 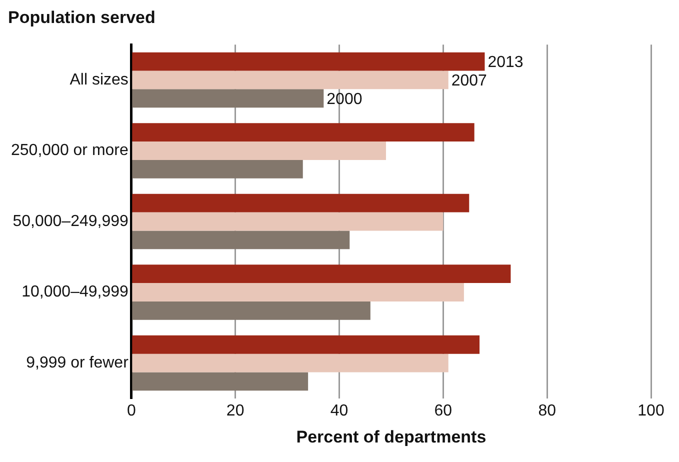 I want to click on x-tick-label: 80, so click(x=547, y=411).